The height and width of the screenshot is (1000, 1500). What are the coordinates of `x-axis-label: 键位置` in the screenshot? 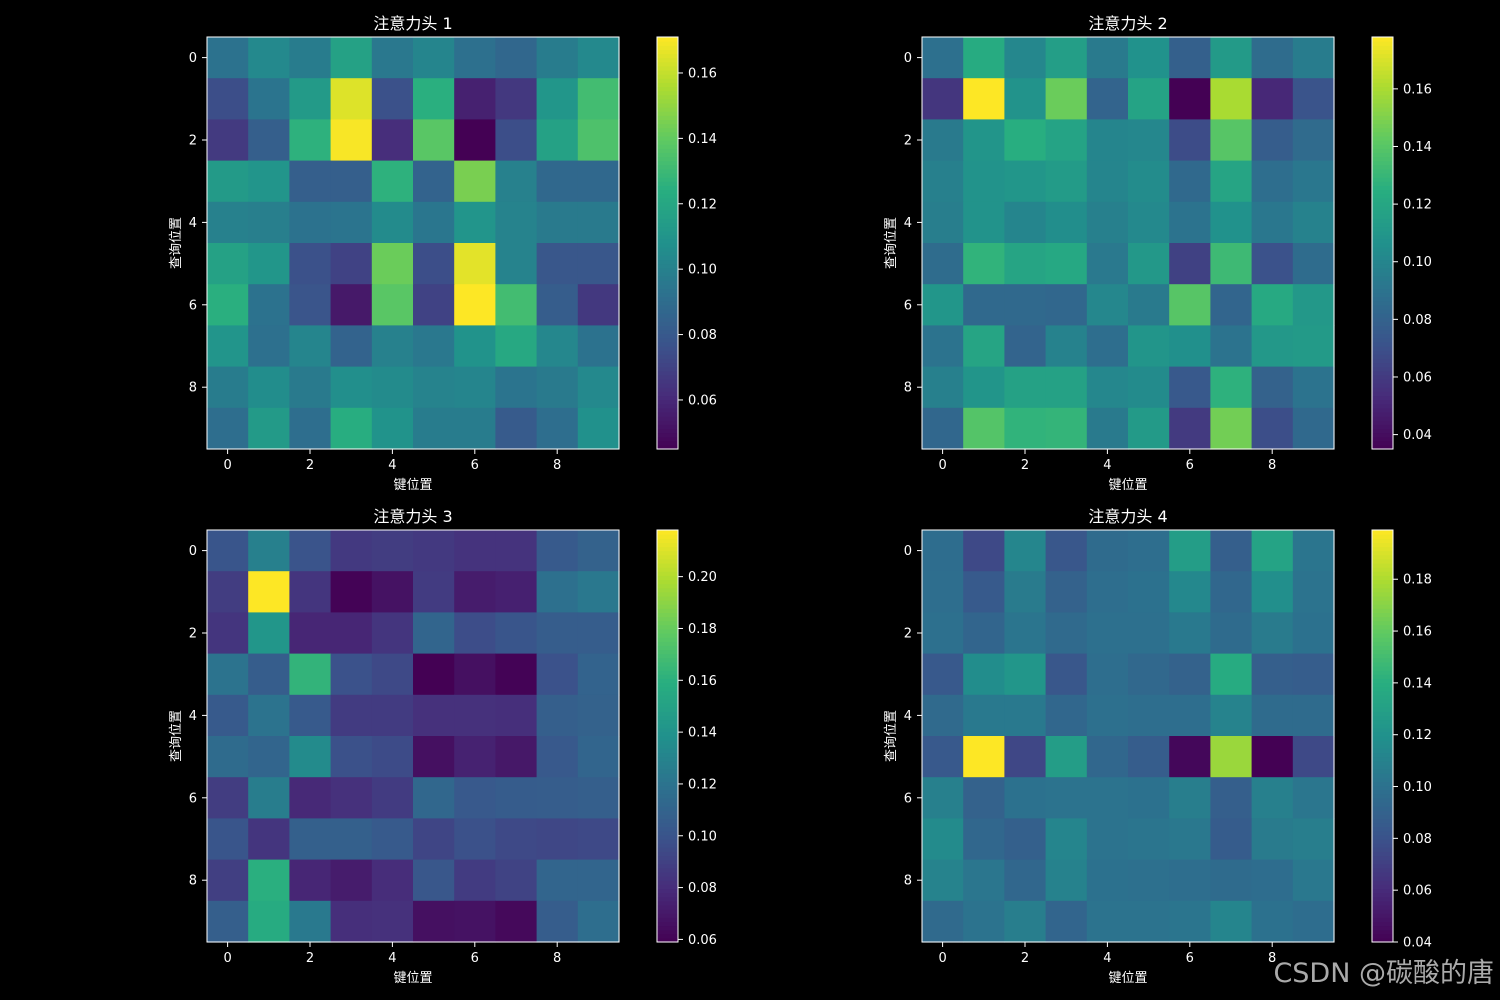 It's located at (1127, 485).